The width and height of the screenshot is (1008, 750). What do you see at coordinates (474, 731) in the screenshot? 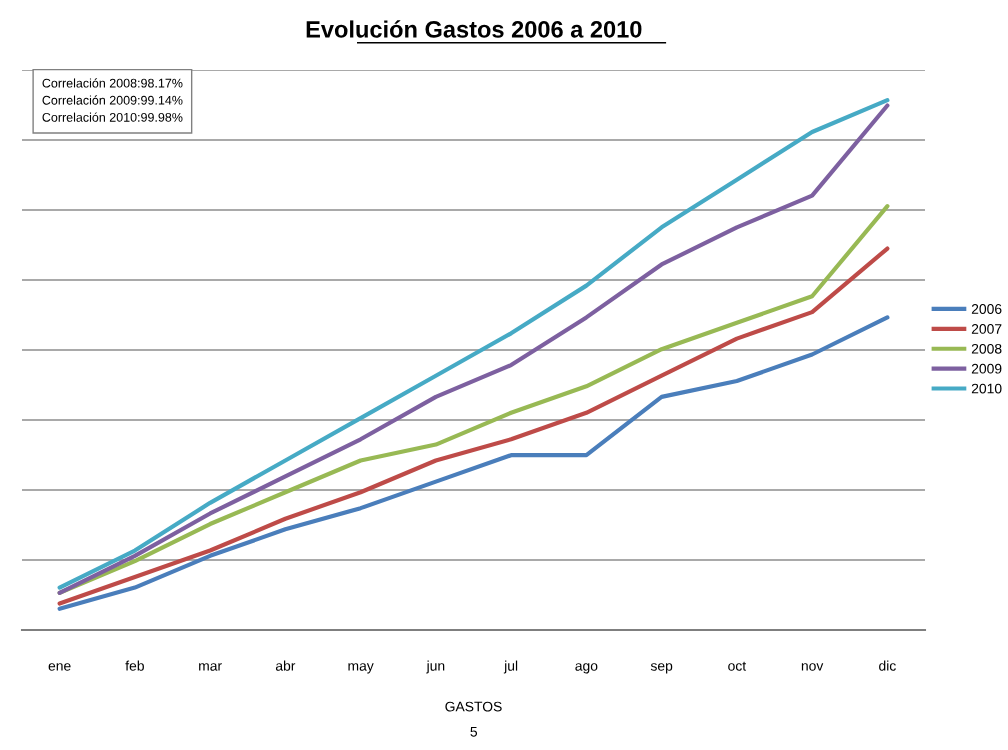
I see `text: 5` at bounding box center [474, 731].